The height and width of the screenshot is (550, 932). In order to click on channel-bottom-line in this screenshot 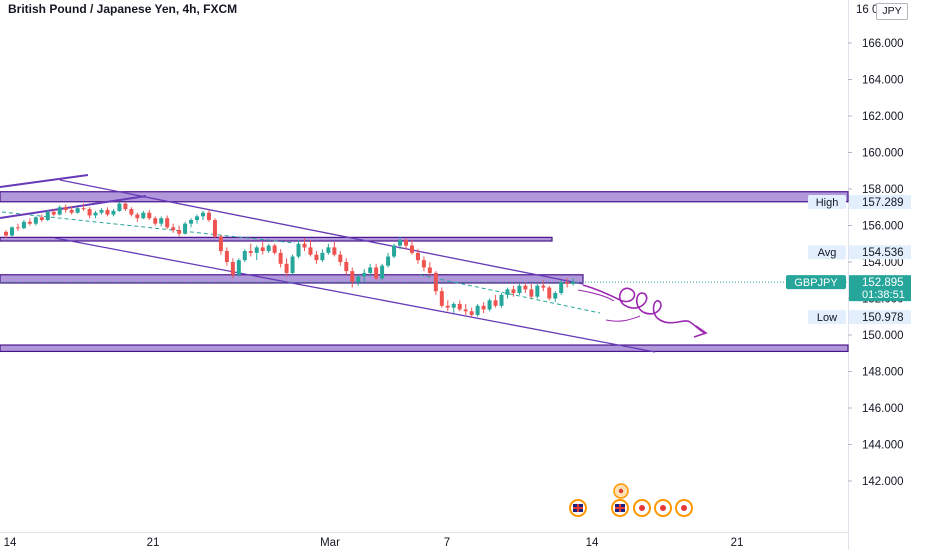, I will do `click(355, 295)`.